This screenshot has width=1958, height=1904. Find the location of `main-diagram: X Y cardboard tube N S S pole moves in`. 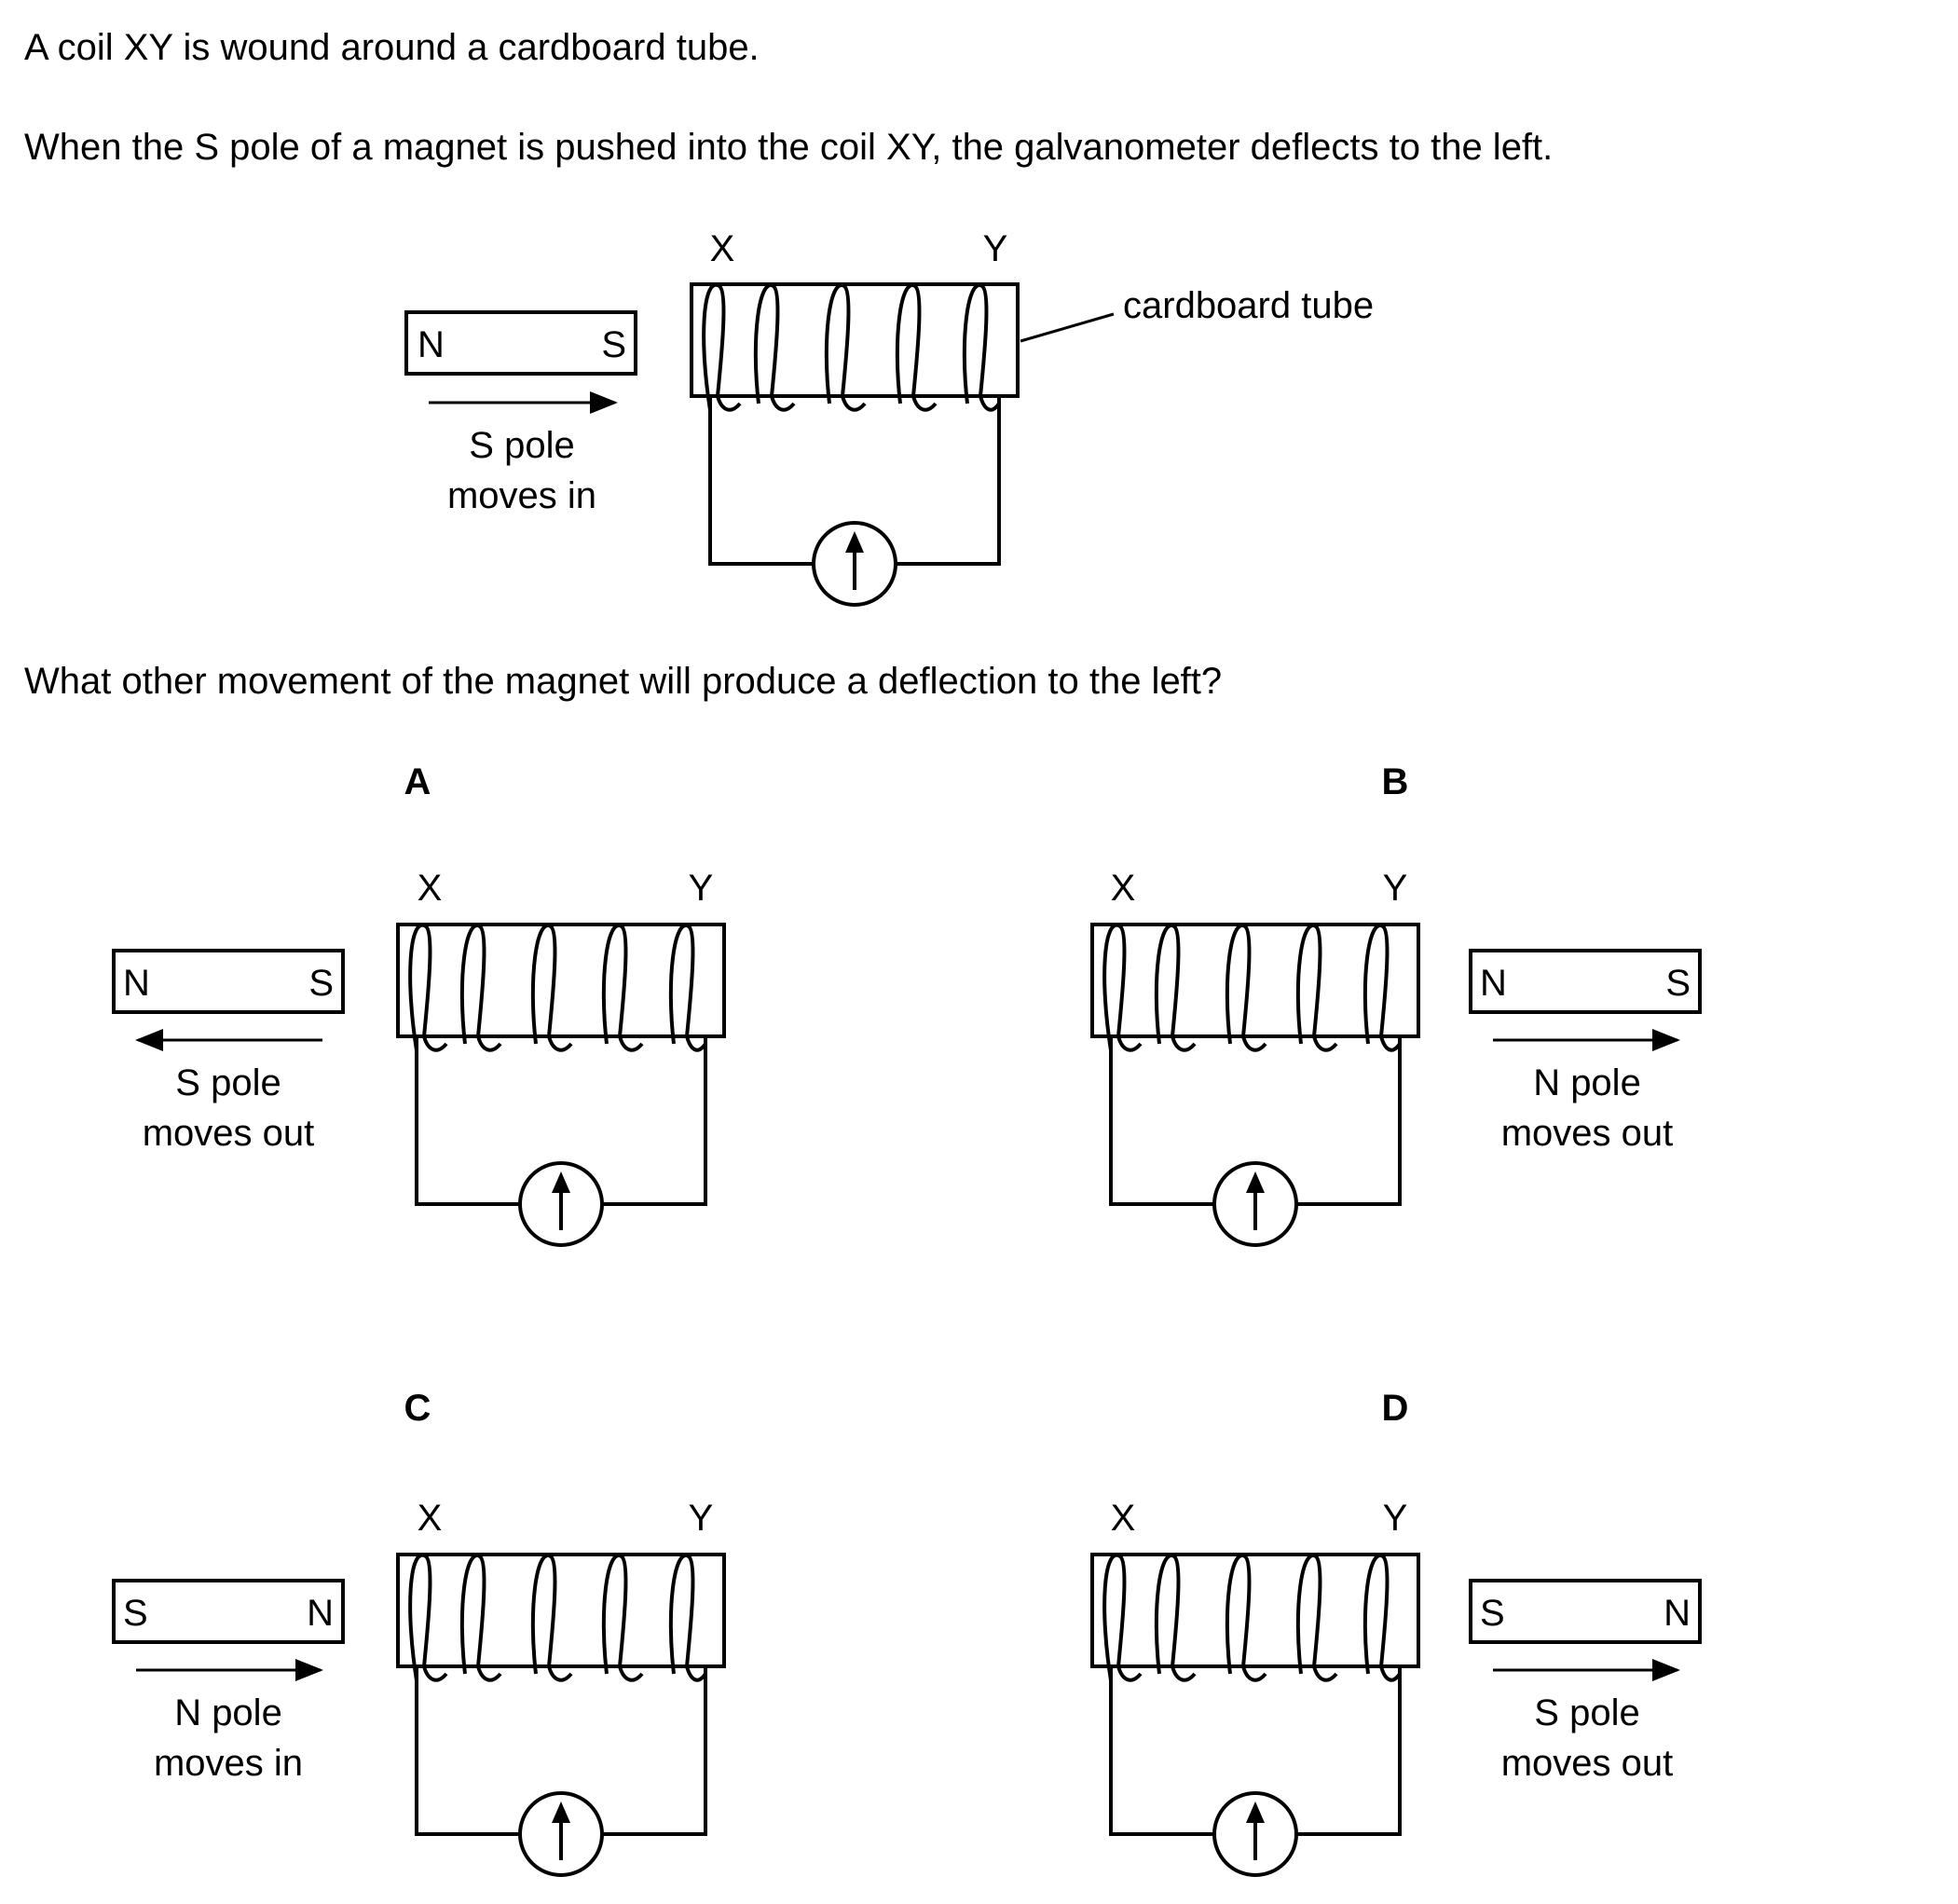

main-diagram: X Y cardboard tube N S S pole moves in is located at coordinates (889, 417).